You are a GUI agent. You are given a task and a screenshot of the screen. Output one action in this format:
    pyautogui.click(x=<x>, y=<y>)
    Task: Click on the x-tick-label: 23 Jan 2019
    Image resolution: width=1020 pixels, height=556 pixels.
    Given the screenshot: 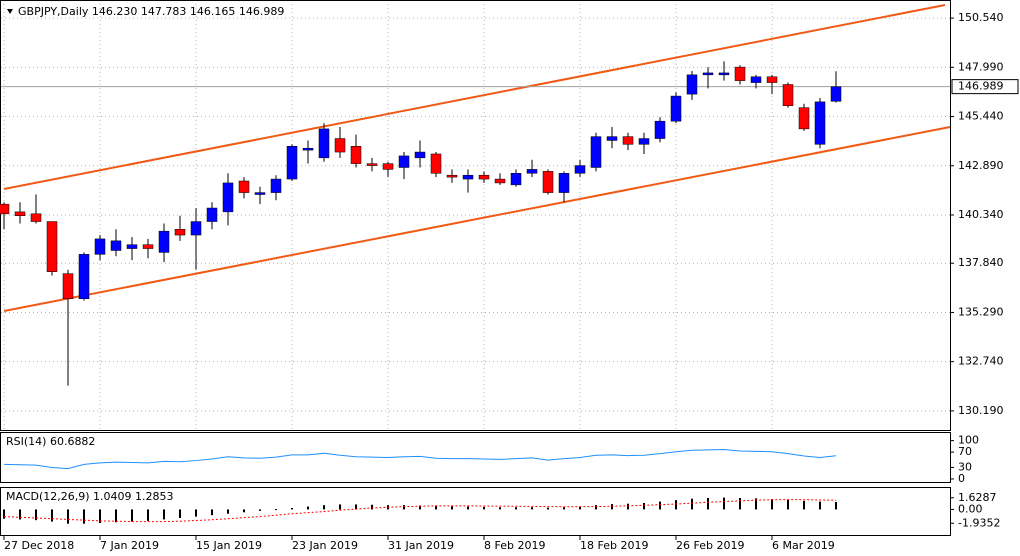 What is the action you would take?
    pyautogui.click(x=325, y=545)
    